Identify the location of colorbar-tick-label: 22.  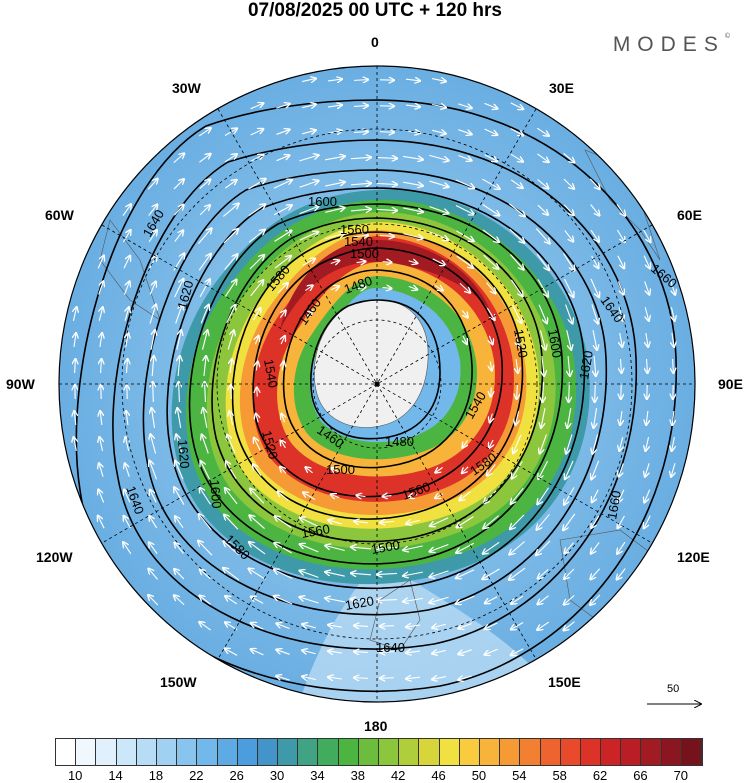
(196, 775).